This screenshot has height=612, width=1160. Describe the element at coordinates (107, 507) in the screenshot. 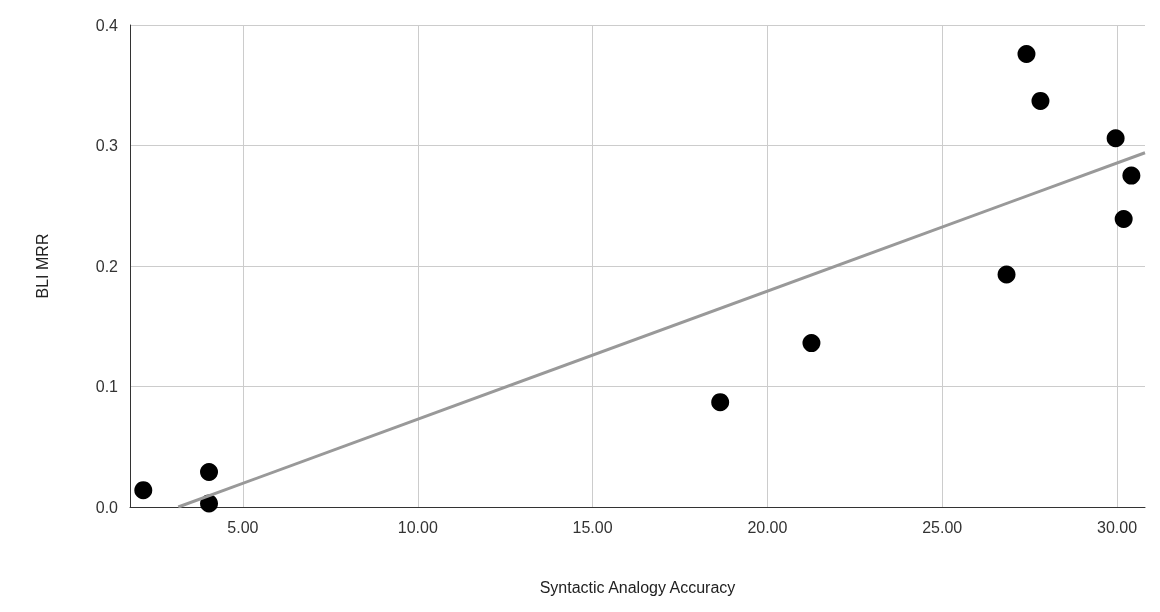

I see `y-tick-label: 0.0` at that location.